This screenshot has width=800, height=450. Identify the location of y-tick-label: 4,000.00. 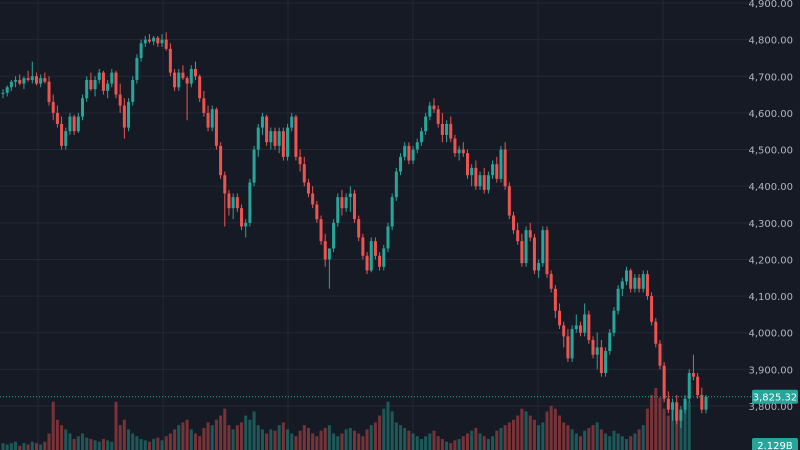
(770, 334).